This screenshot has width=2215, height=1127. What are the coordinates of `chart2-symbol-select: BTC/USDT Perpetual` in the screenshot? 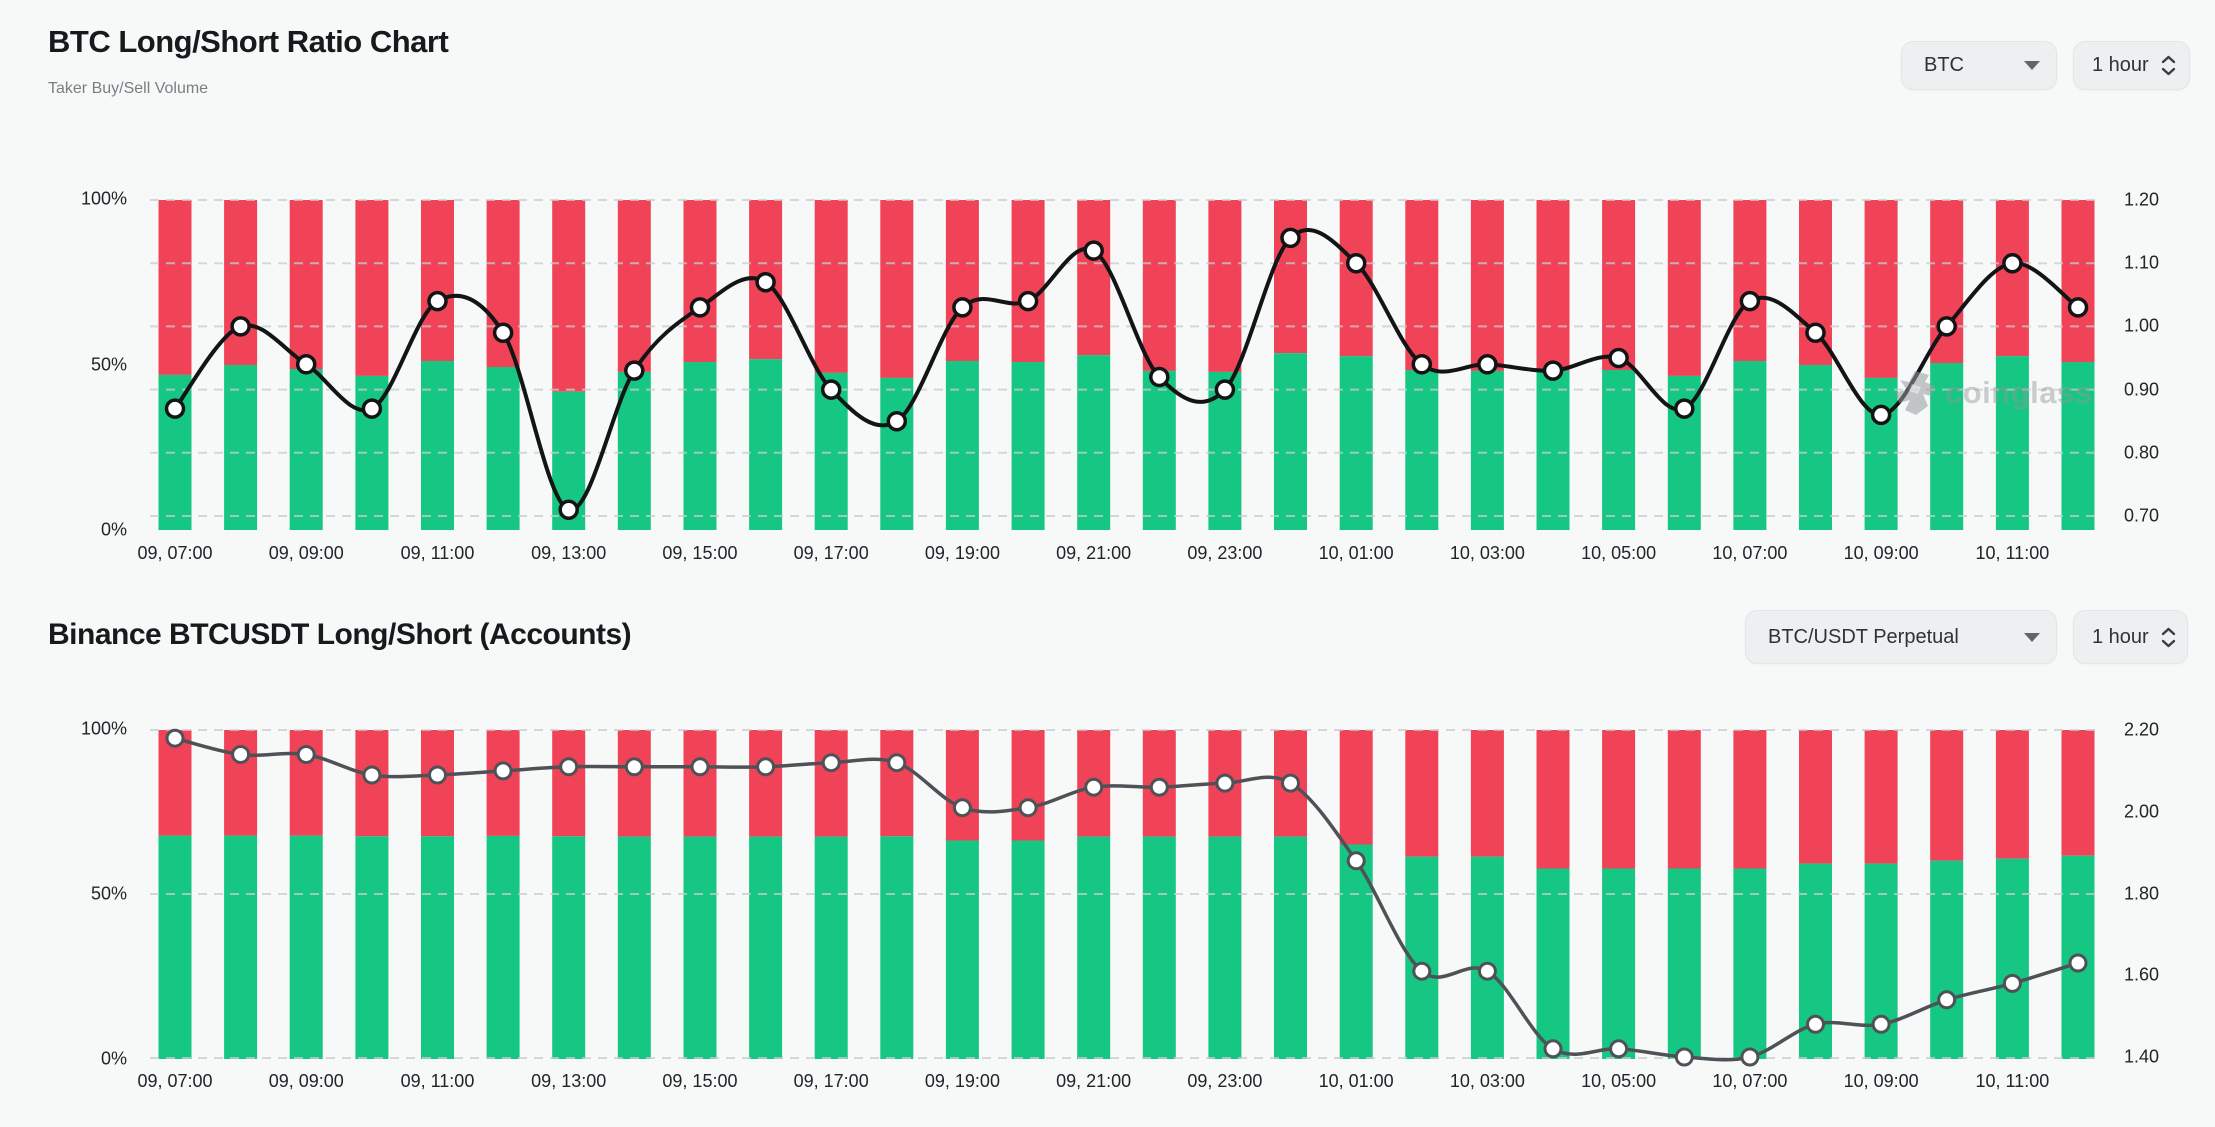 It's located at (1901, 637).